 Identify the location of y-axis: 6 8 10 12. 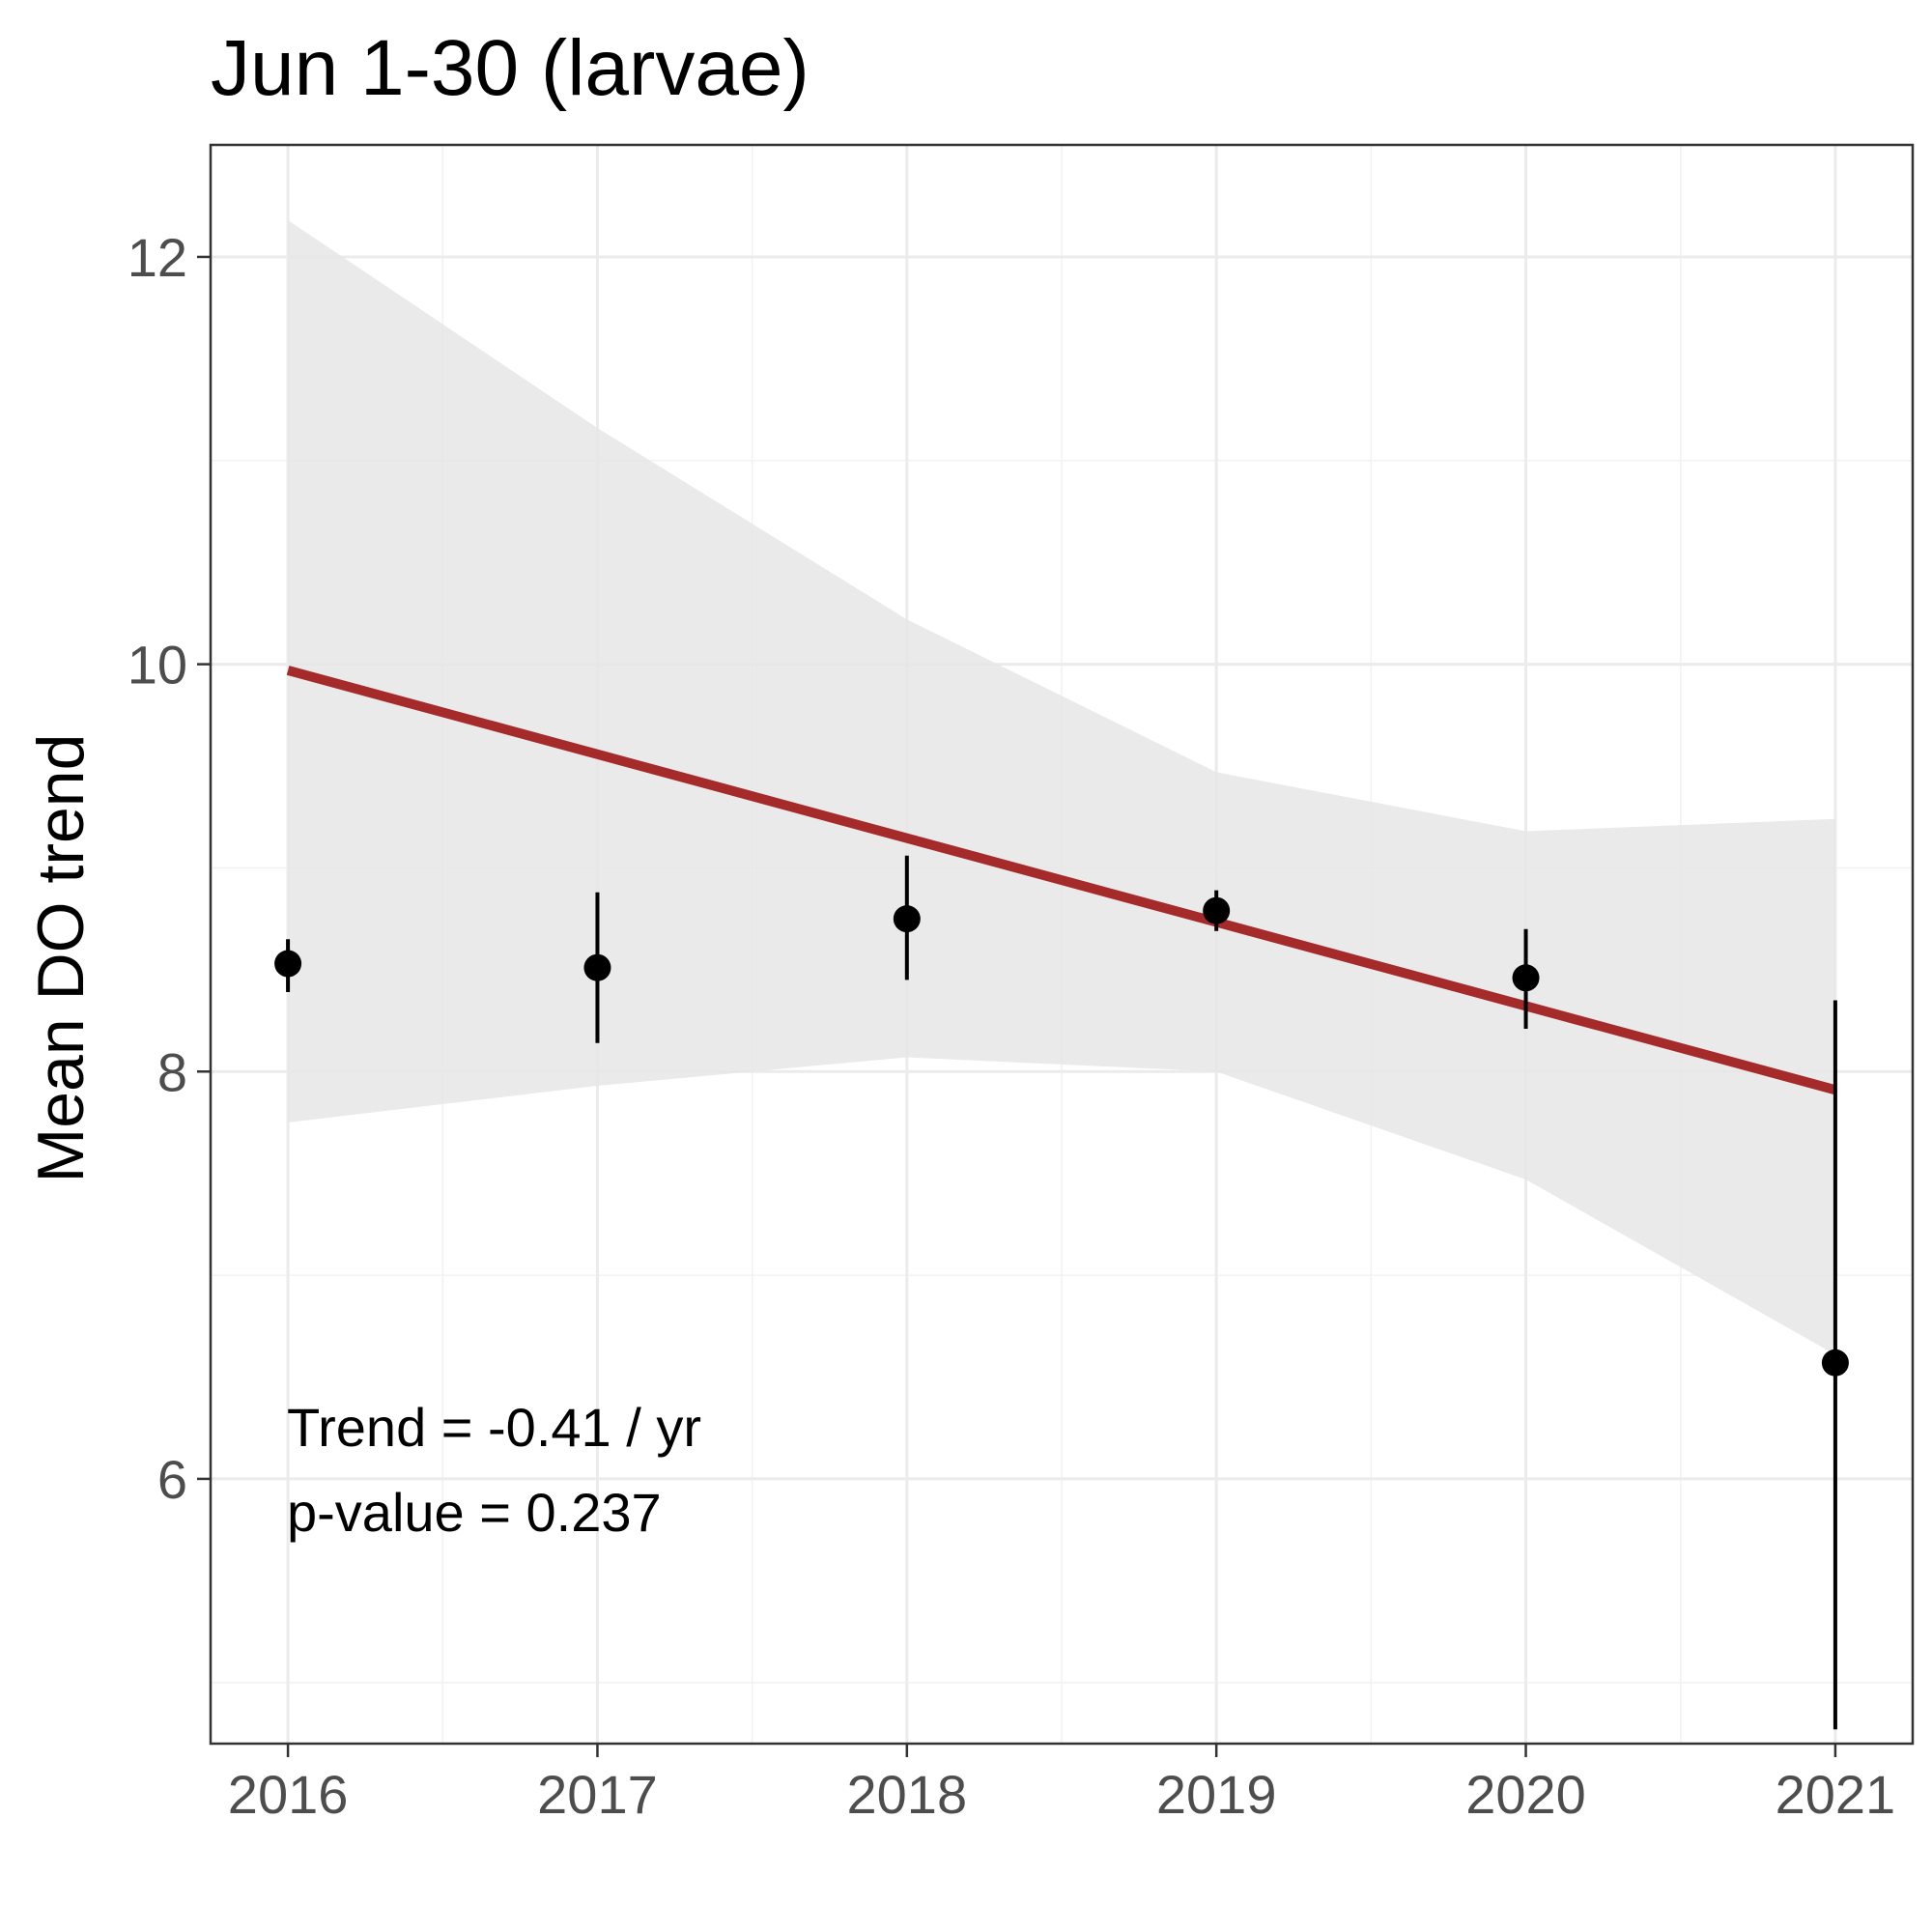
(169, 868).